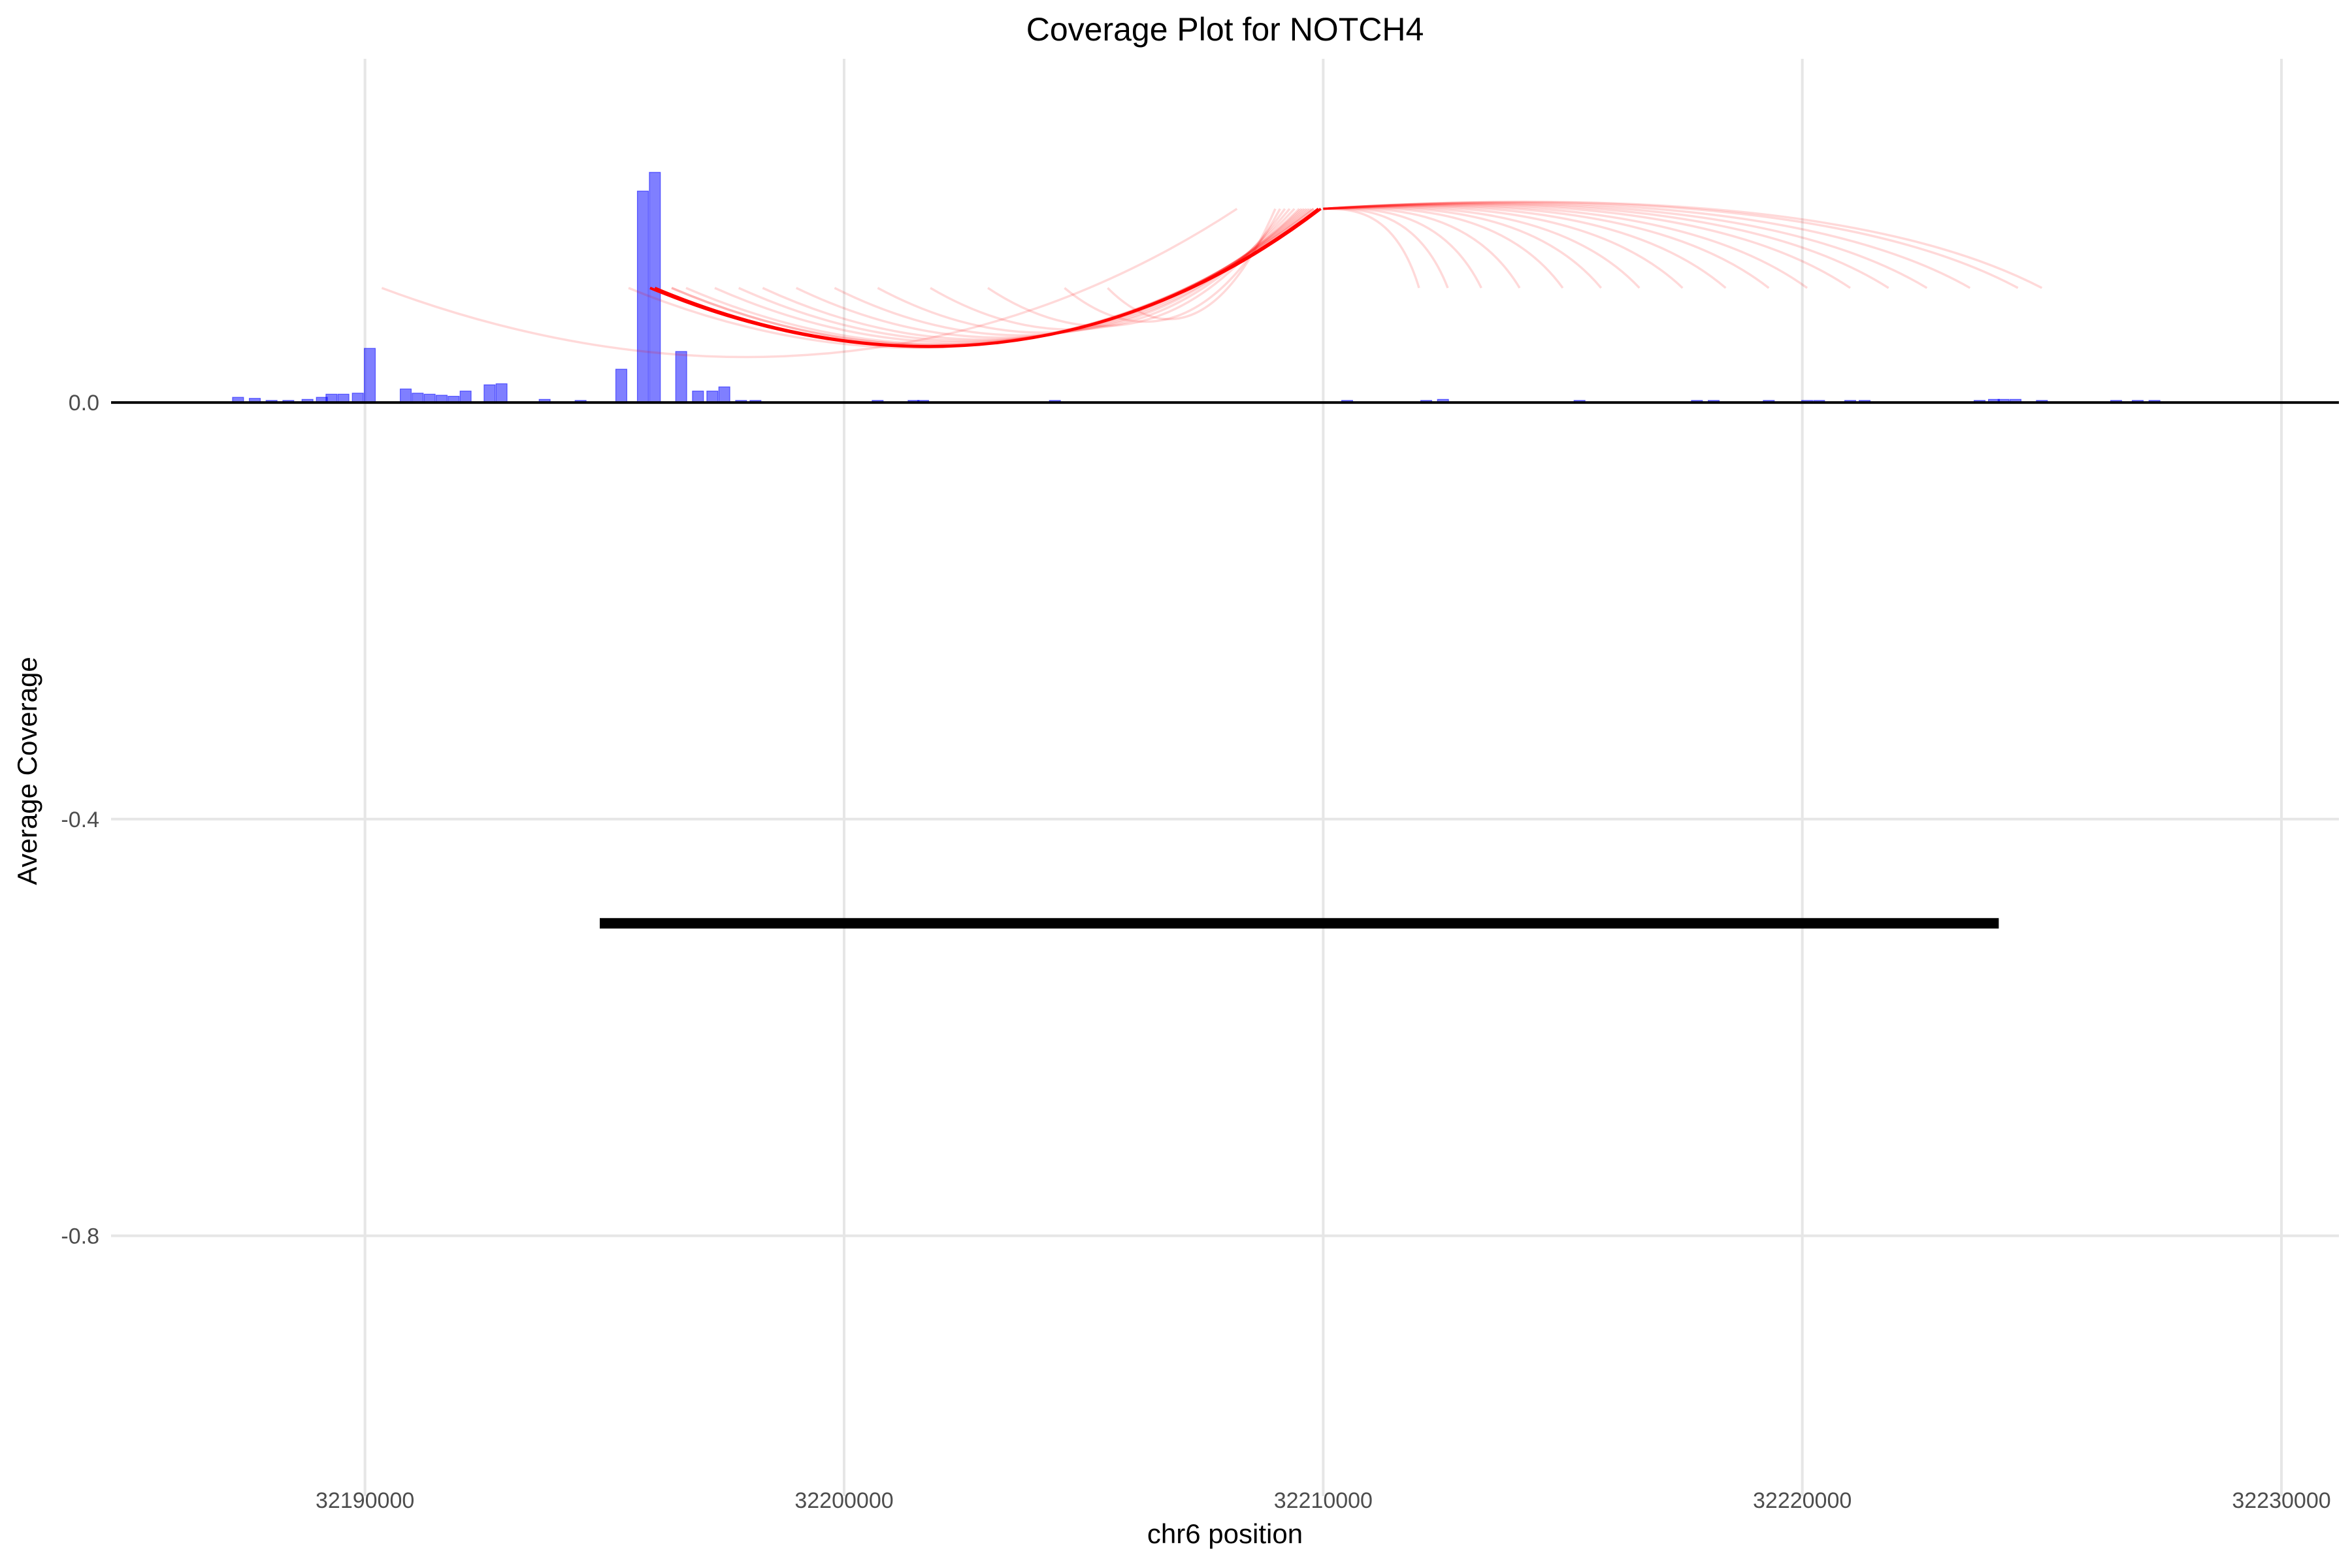 The height and width of the screenshot is (1568, 2352). I want to click on x-axis-title: chr6 position, so click(1225, 1533).